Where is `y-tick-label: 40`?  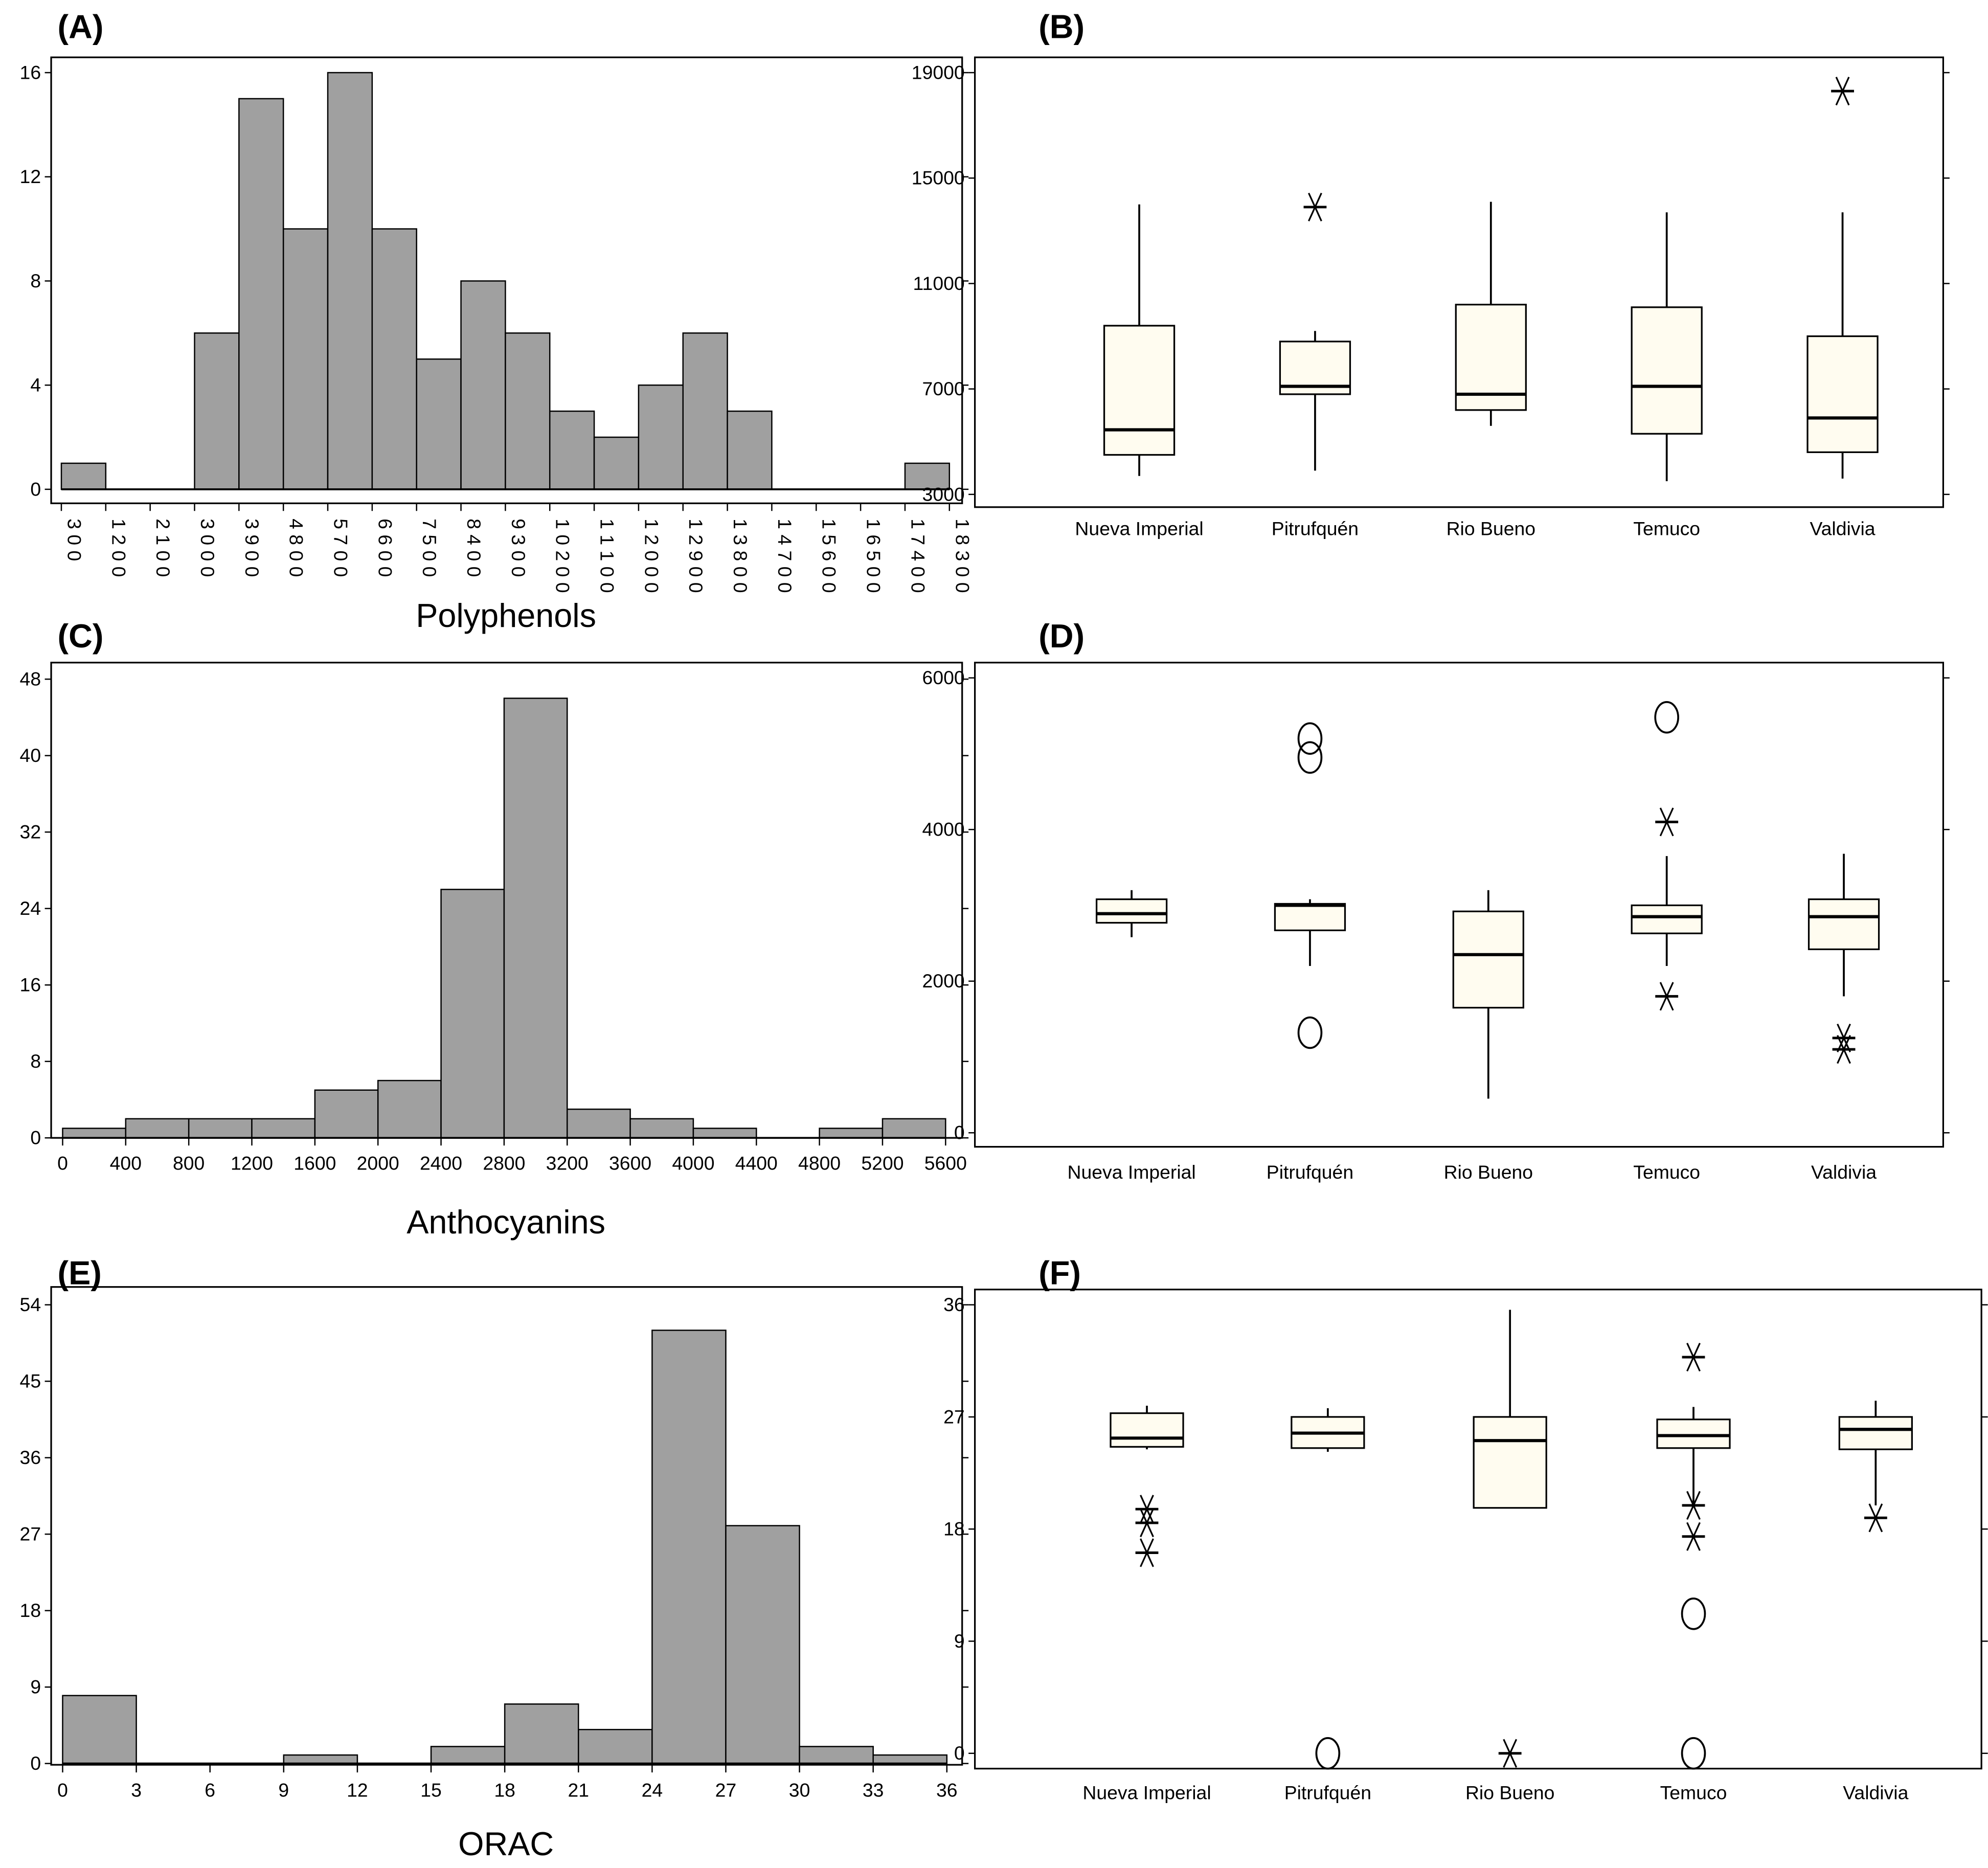
y-tick-label: 40 is located at coordinates (30, 755).